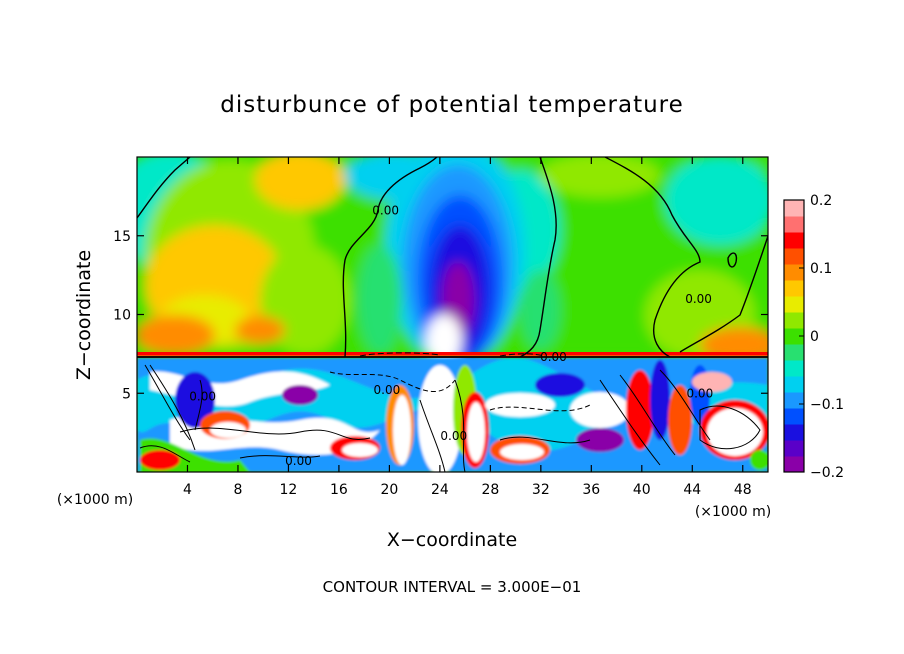 The height and width of the screenshot is (654, 904). Describe the element at coordinates (389, 490) in the screenshot. I see `x-tick-label: 20` at that location.